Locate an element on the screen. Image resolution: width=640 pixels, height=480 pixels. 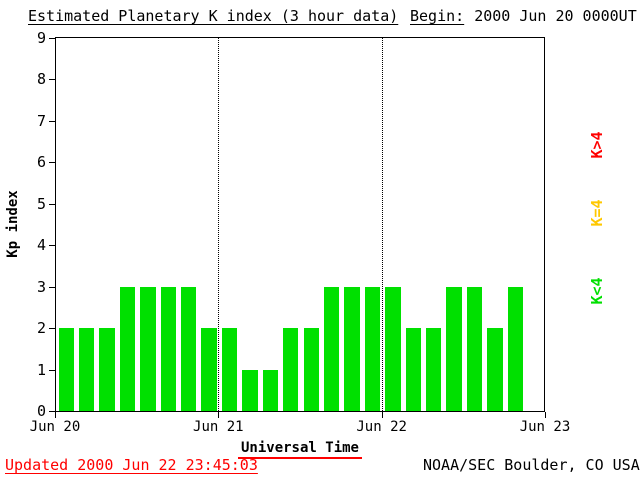
y-tick-label: 4 is located at coordinates (41, 245).